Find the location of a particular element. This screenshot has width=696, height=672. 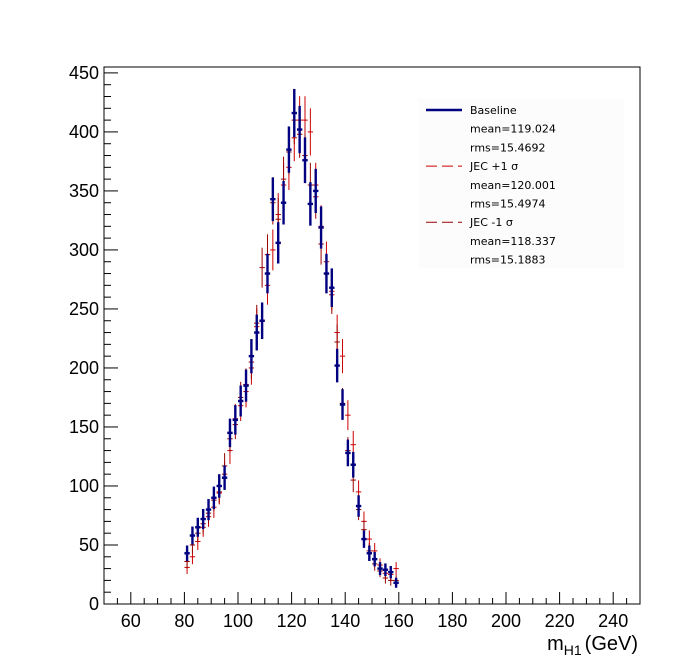

legend-entry: mean=120.001 is located at coordinates (513, 185).